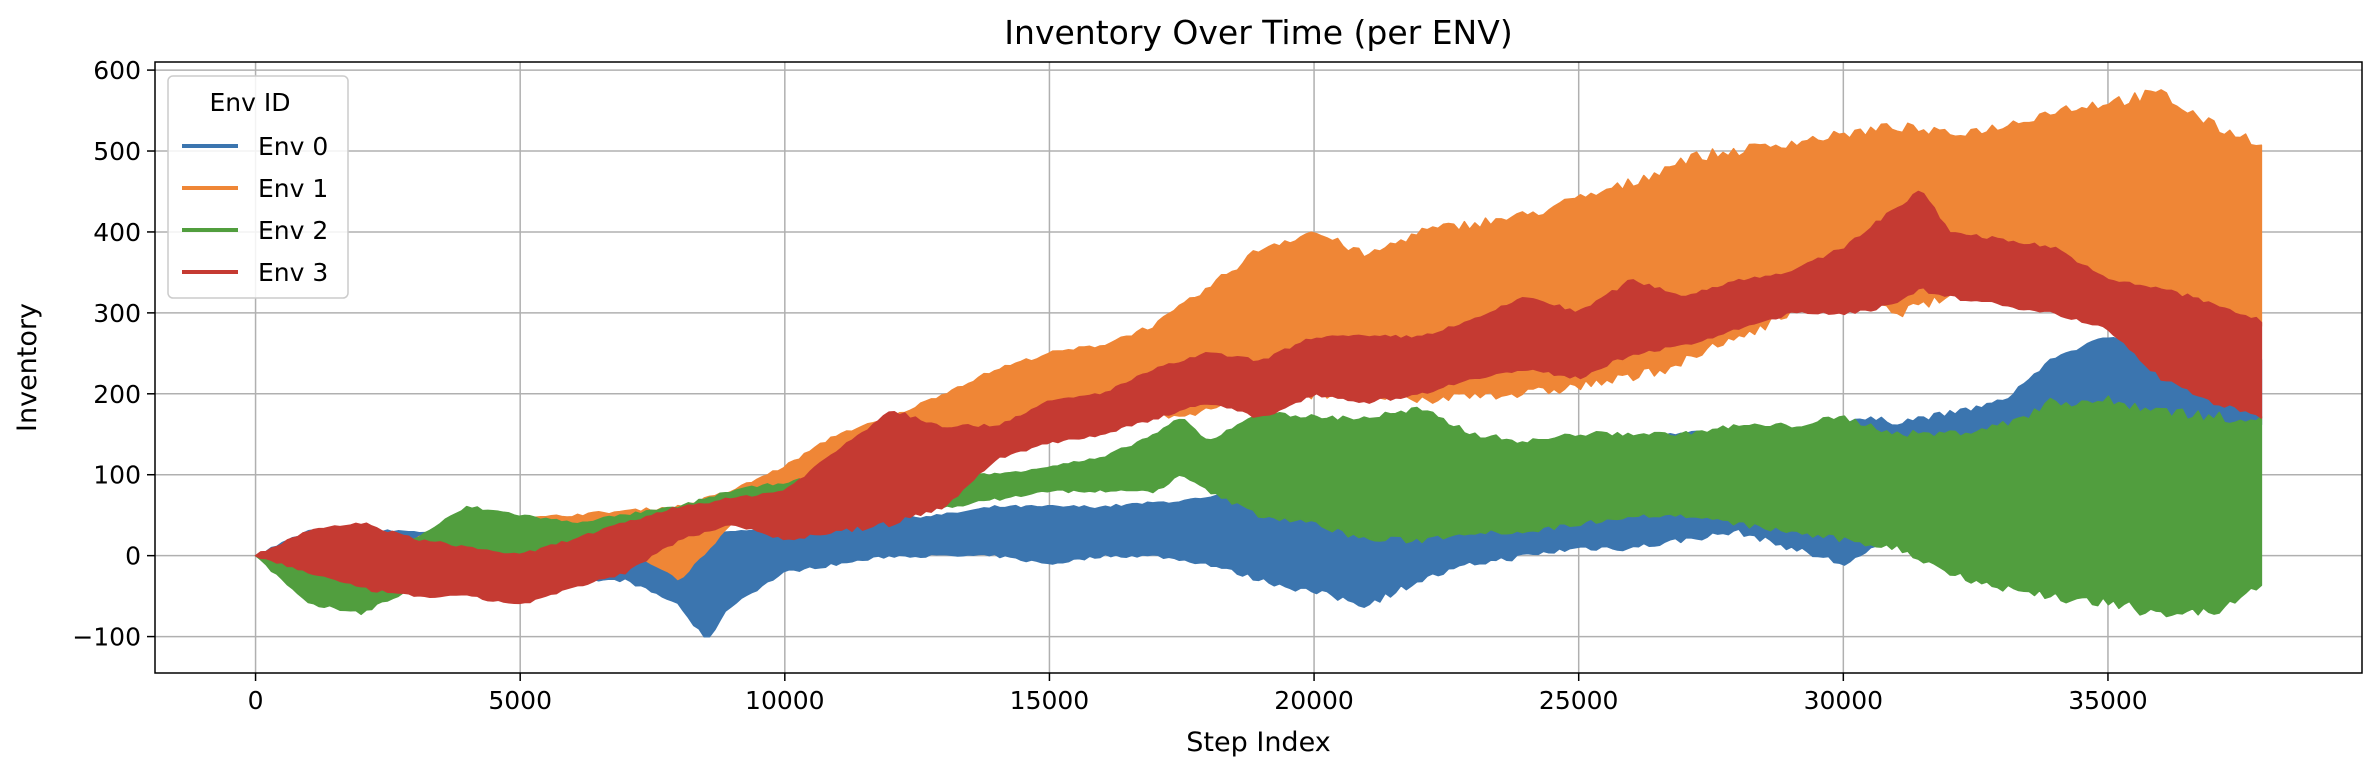  I want to click on x-tick-label: 15000, so click(1050, 700).